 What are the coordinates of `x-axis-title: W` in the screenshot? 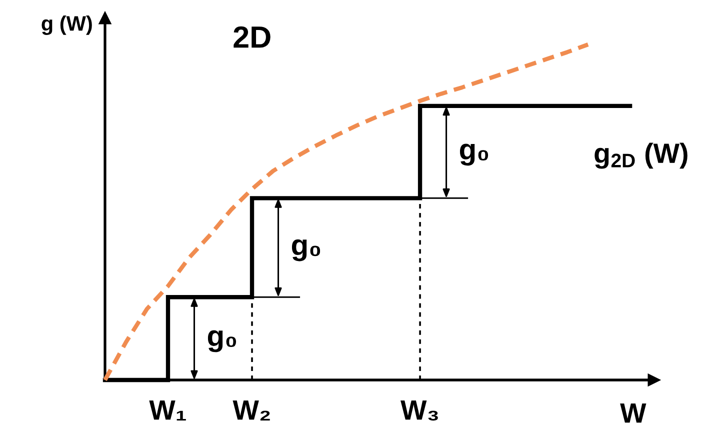 It's located at (633, 413).